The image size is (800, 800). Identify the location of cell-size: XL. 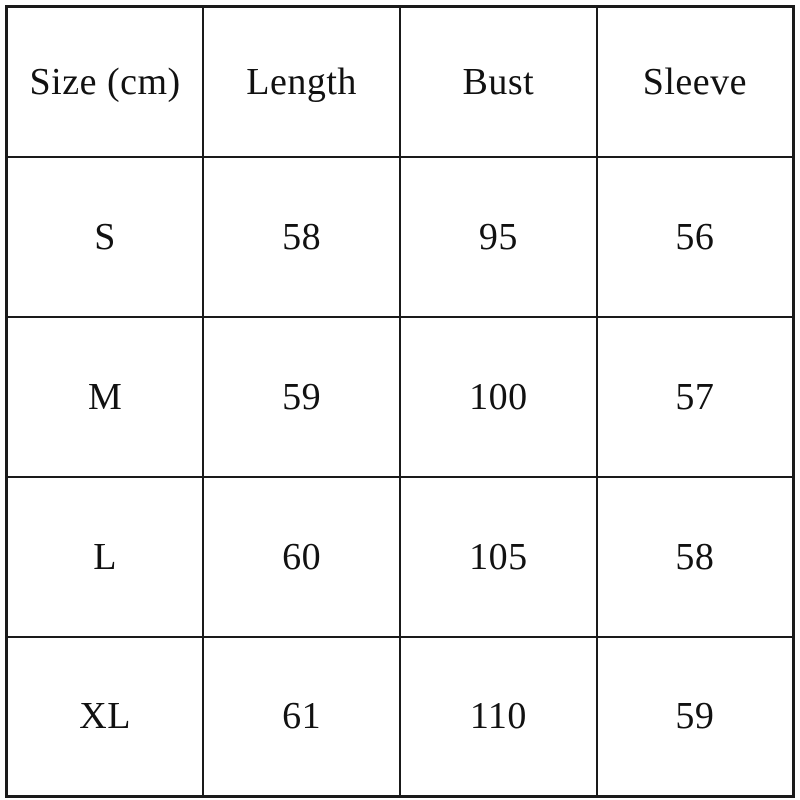
(105, 716).